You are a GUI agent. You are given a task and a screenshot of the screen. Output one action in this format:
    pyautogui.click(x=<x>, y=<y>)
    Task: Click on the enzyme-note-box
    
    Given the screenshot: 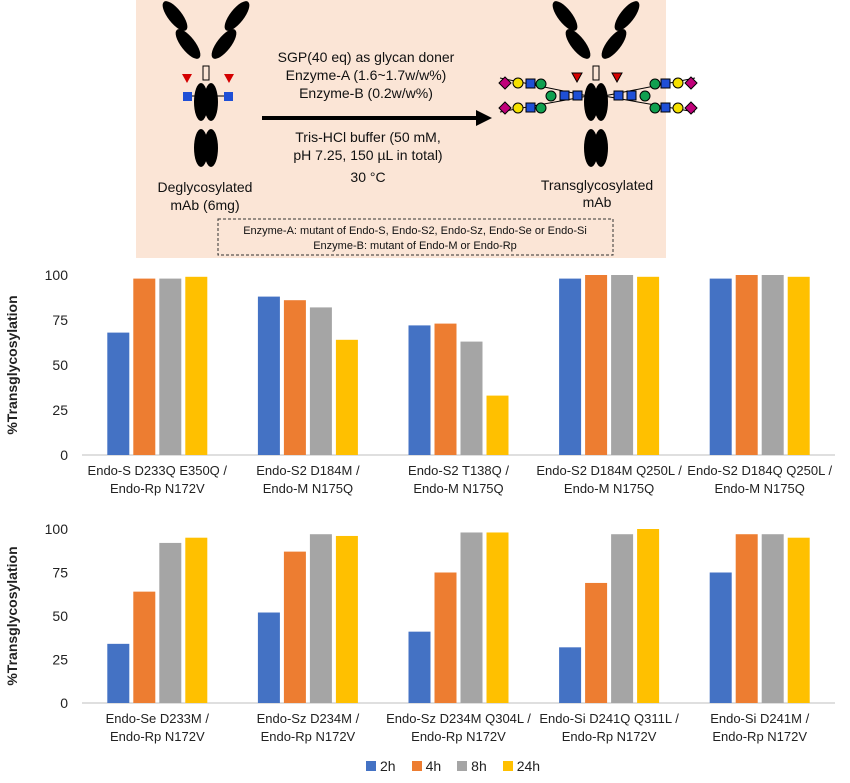 What is the action you would take?
    pyautogui.click(x=415, y=237)
    